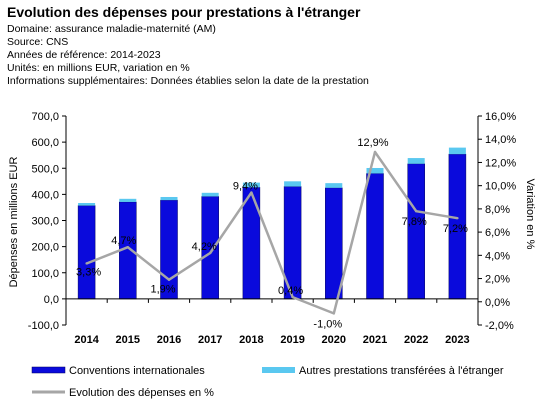 The height and width of the screenshot is (407, 537). What do you see at coordinates (162, 290) in the screenshot?
I see `variation-data-label: 1,9%` at bounding box center [162, 290].